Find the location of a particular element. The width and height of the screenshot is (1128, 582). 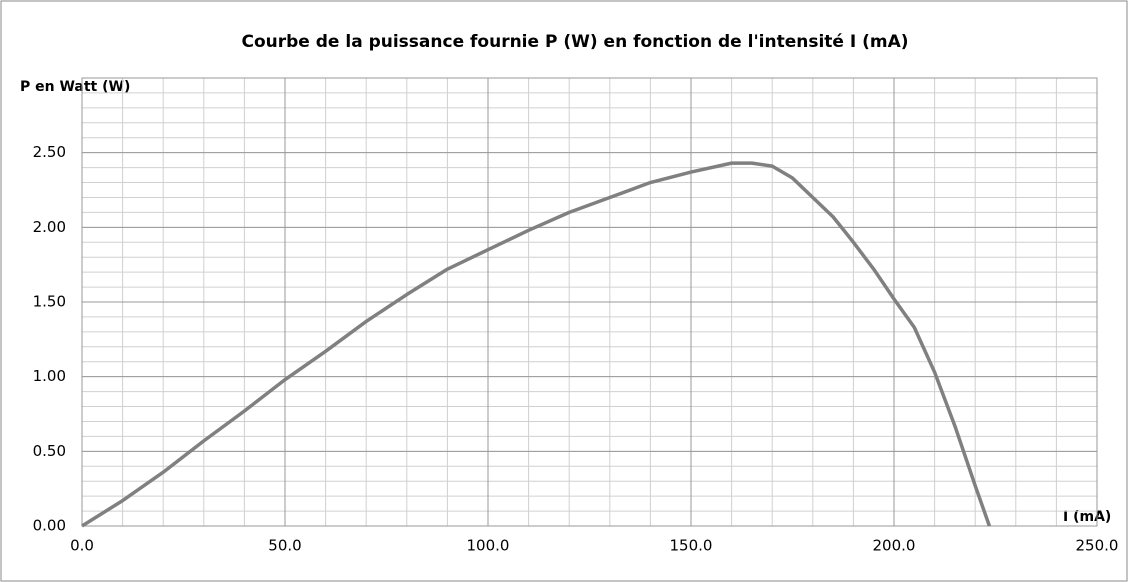

x-tick-label: 250.0 is located at coordinates (1097, 546).